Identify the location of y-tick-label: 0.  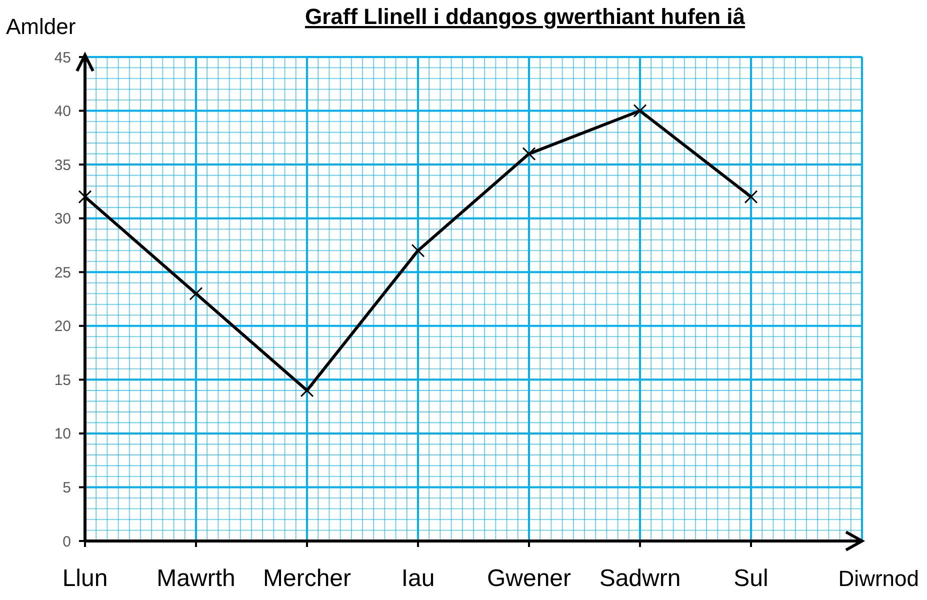
(66, 541).